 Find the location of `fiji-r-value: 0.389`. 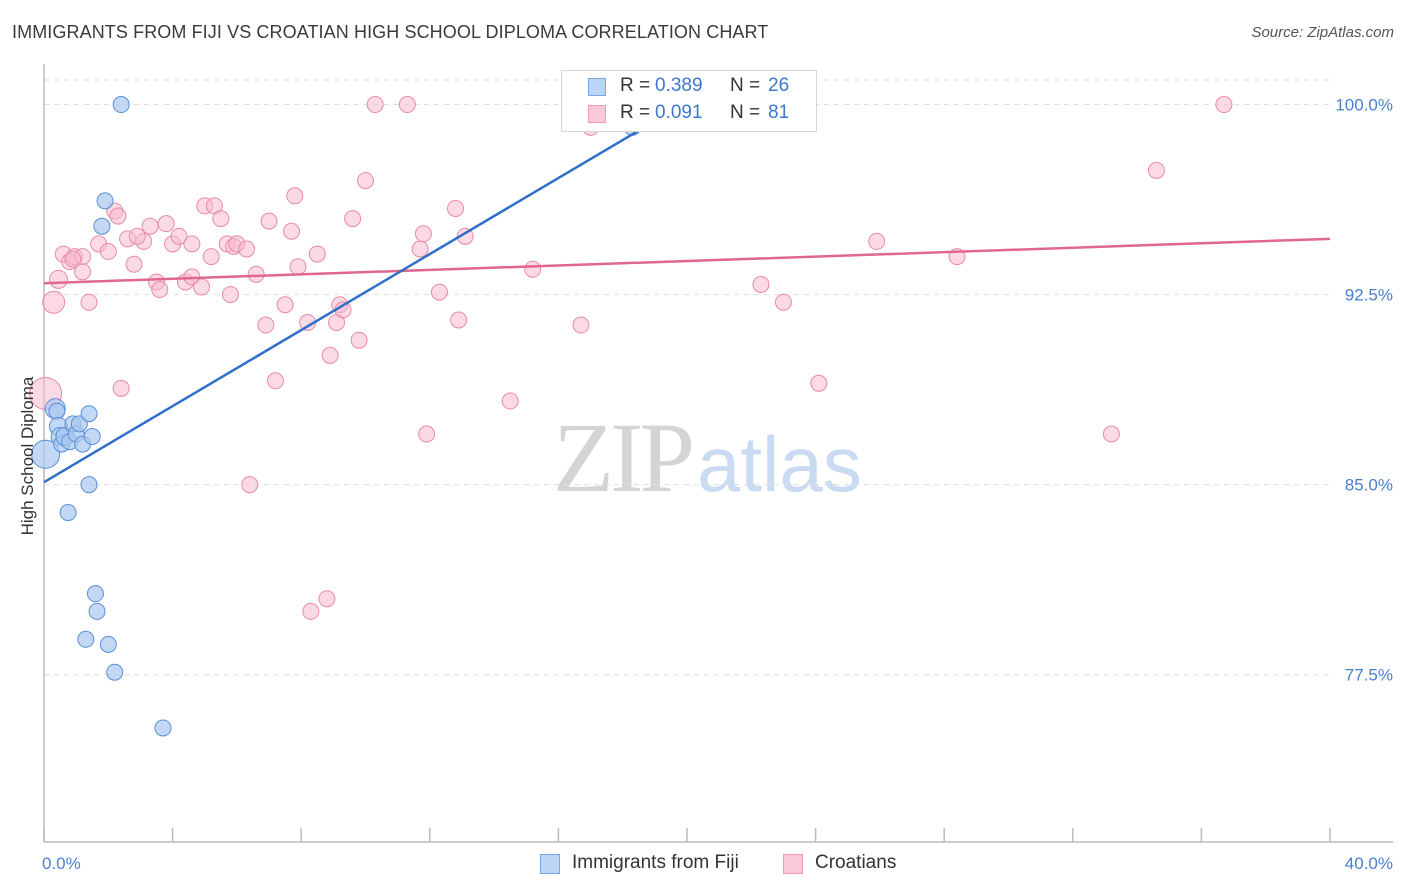

fiji-r-value: 0.389 is located at coordinates (679, 85).